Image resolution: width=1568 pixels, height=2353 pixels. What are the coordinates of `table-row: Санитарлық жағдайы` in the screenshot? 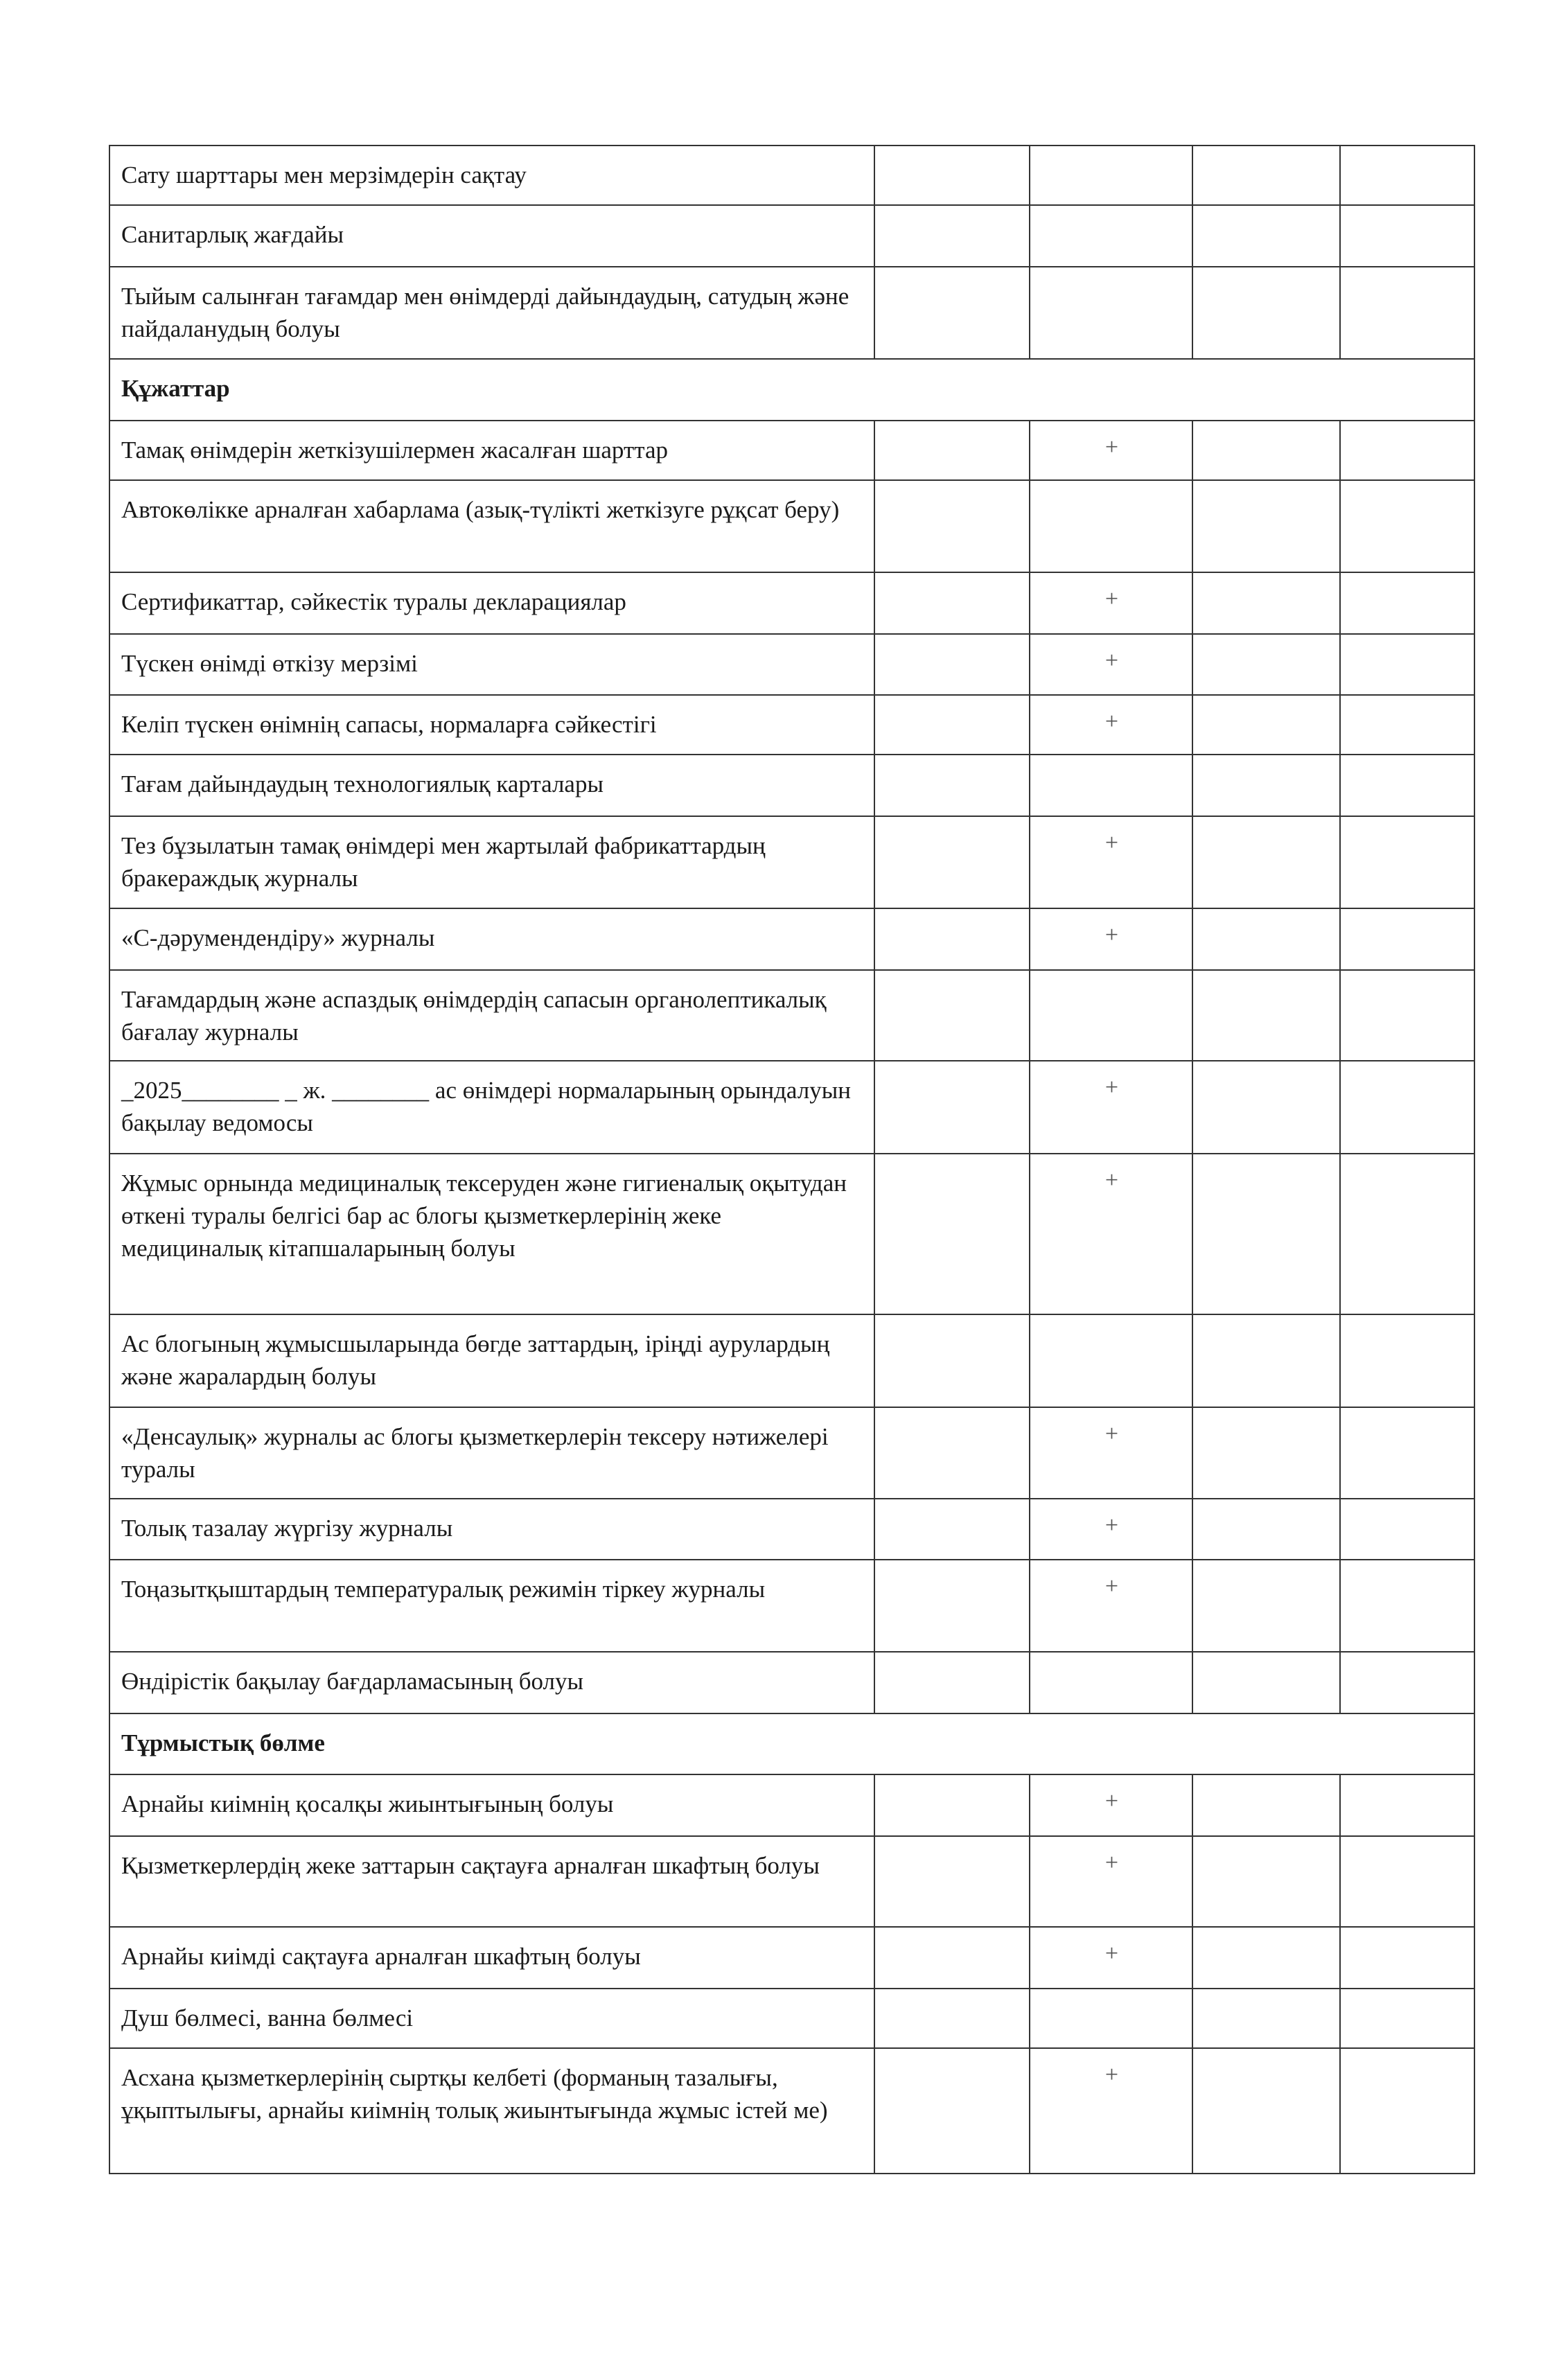 It's located at (792, 236).